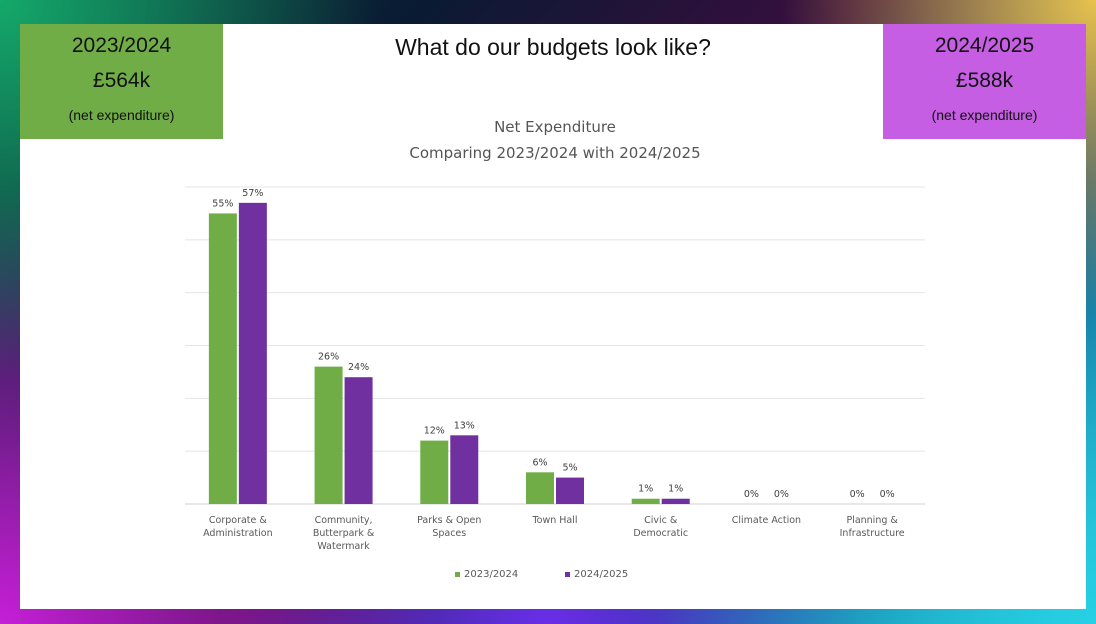 Image resolution: width=1096 pixels, height=624 pixels. What do you see at coordinates (222, 203) in the screenshot?
I see `data-label: 55%` at bounding box center [222, 203].